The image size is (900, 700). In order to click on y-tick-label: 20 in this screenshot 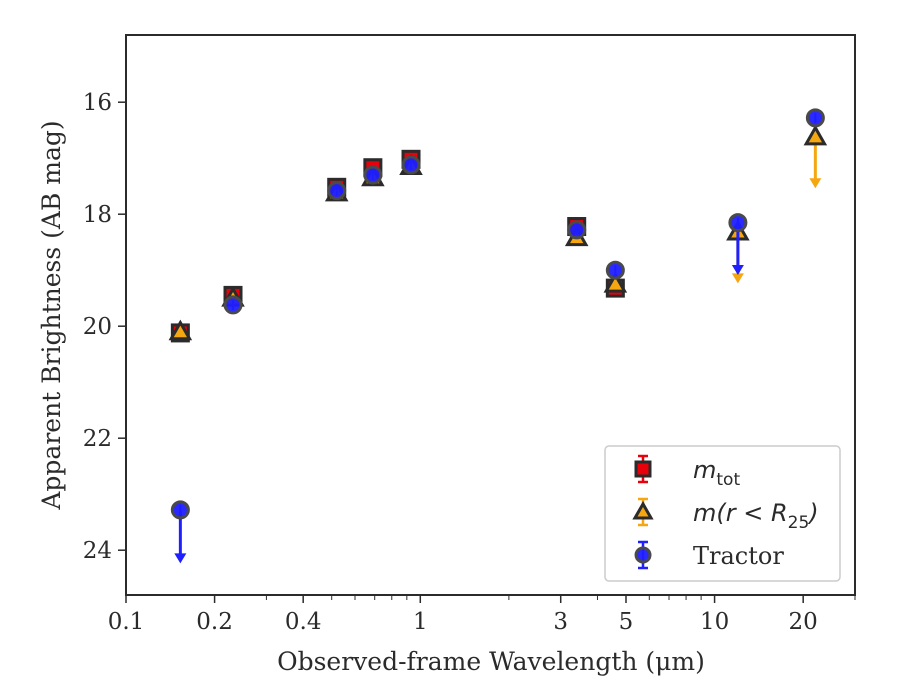, I will do `click(97, 327)`.